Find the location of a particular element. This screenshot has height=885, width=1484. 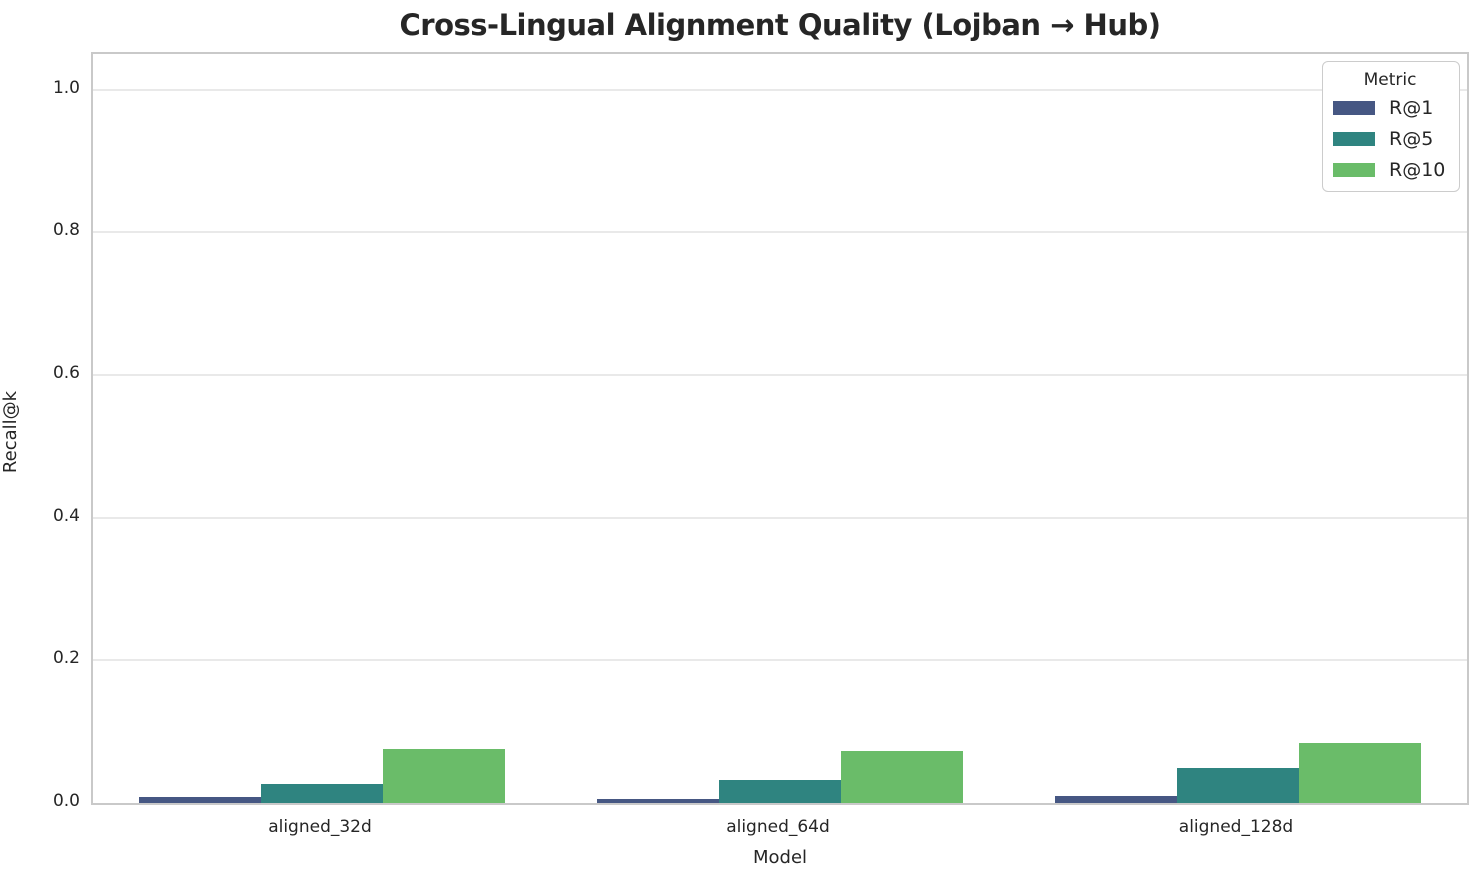

legend-row-R@1: R@1 is located at coordinates (1390, 108).